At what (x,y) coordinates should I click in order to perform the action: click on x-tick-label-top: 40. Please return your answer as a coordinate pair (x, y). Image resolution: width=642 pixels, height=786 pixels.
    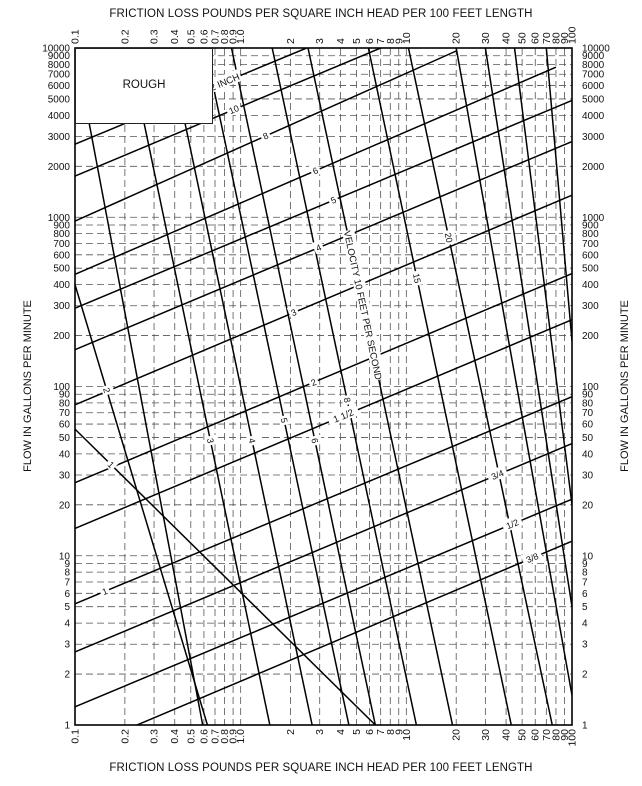
    Looking at the image, I should click on (507, 38).